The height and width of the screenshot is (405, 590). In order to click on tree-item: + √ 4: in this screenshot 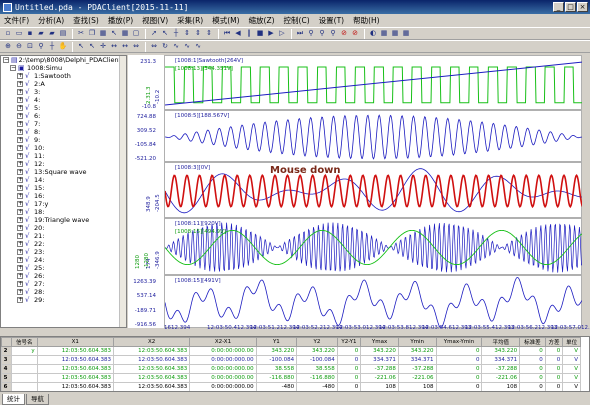, I will do `click(63, 100)`.